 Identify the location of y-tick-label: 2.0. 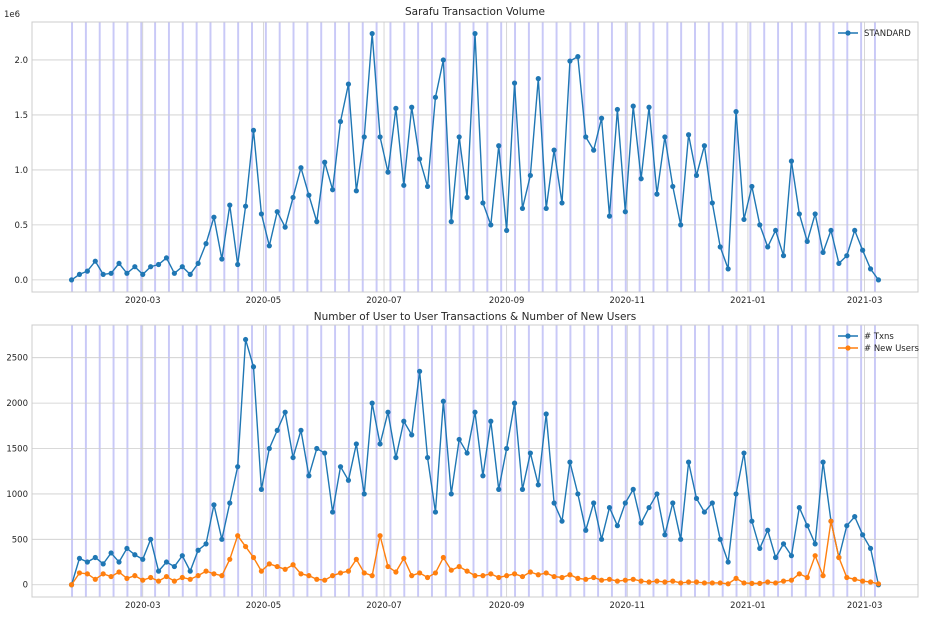
(21, 61).